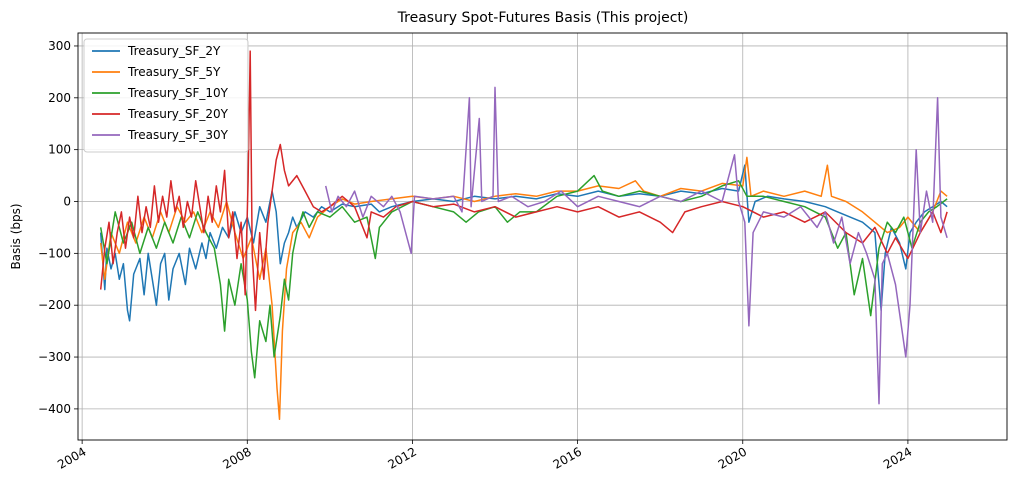 This screenshot has height=489, width=1017. Describe the element at coordinates (59, 46) in the screenshot. I see `y-tick-label: 300` at that location.